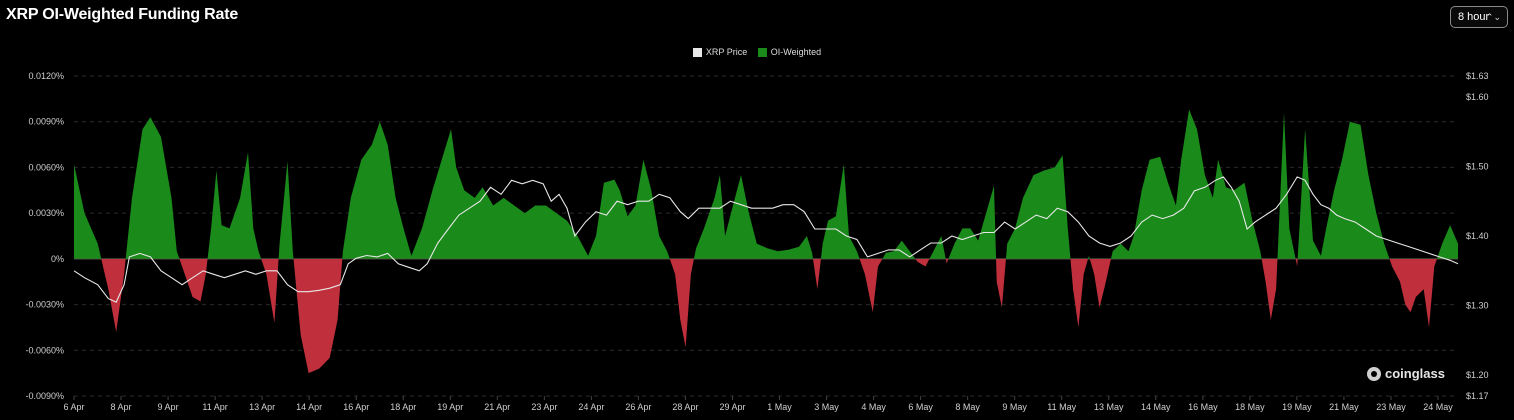  Describe the element at coordinates (685, 407) in the screenshot. I see `x-tick-label: 28 Apr` at that location.